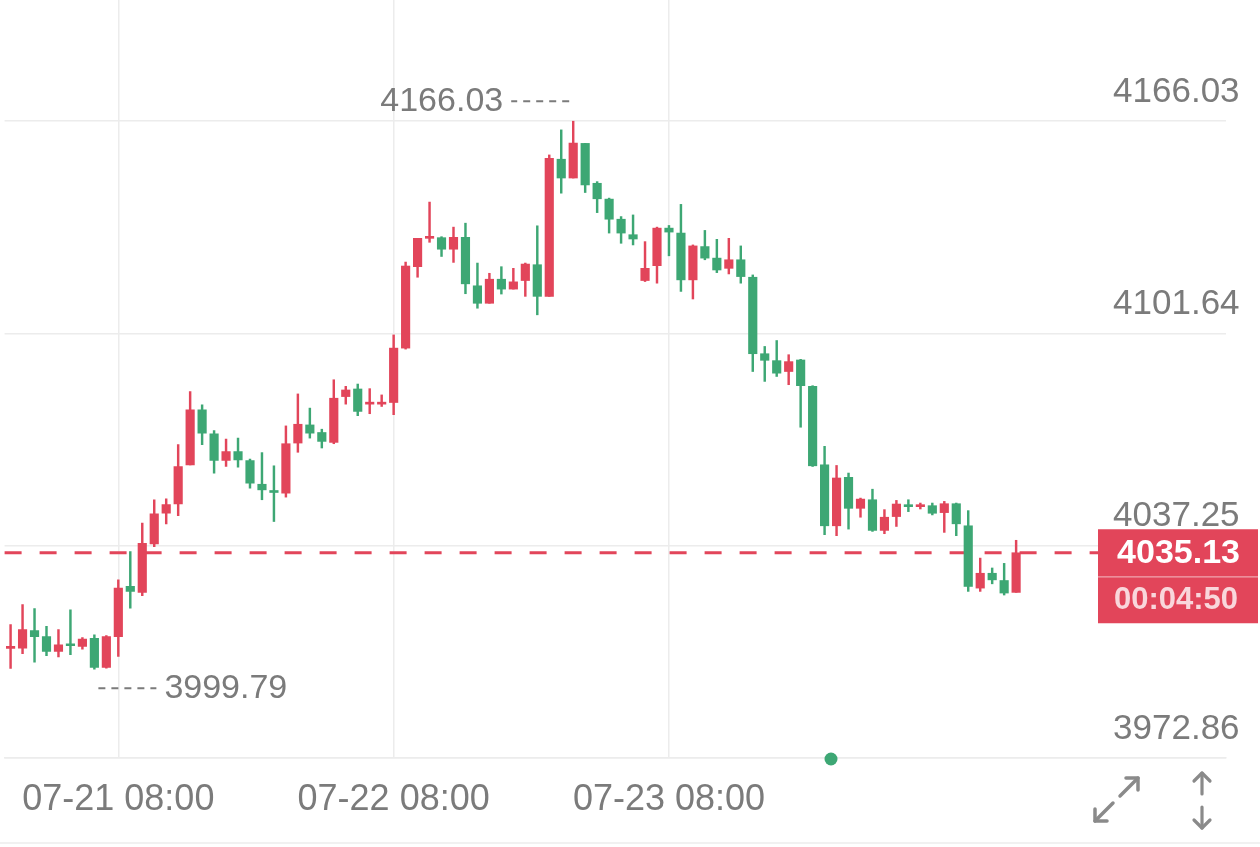  Describe the element at coordinates (1176, 726) in the screenshot. I see `y-tick-label: 3972.86` at that location.